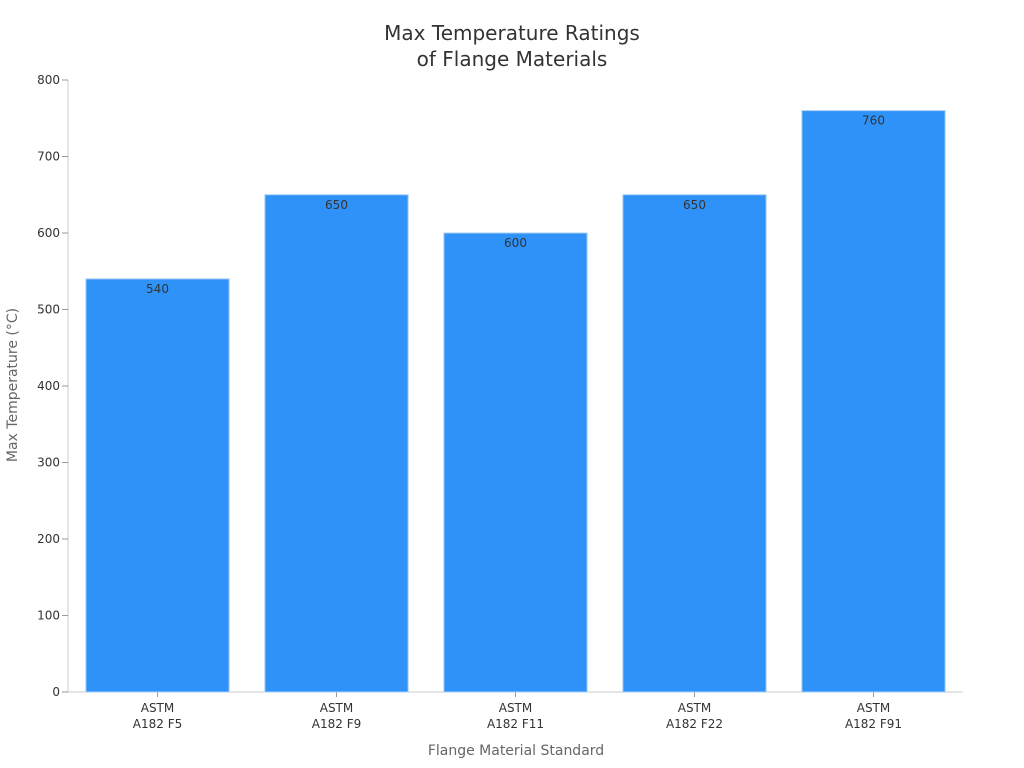 The image size is (1024, 768). I want to click on x-tick-label: A182 F5, so click(157, 724).